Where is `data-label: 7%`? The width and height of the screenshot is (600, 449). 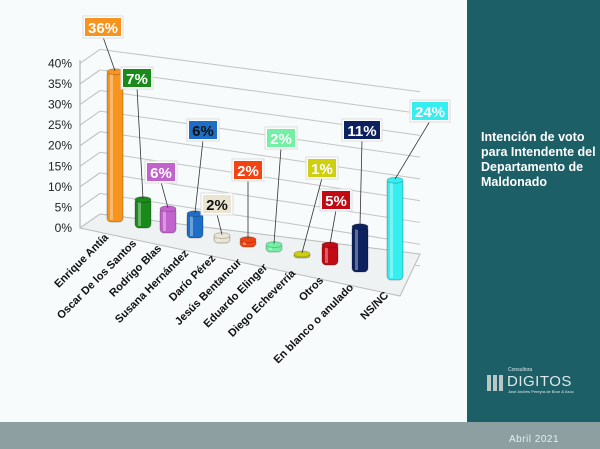
data-label: 7% is located at coordinates (137, 79).